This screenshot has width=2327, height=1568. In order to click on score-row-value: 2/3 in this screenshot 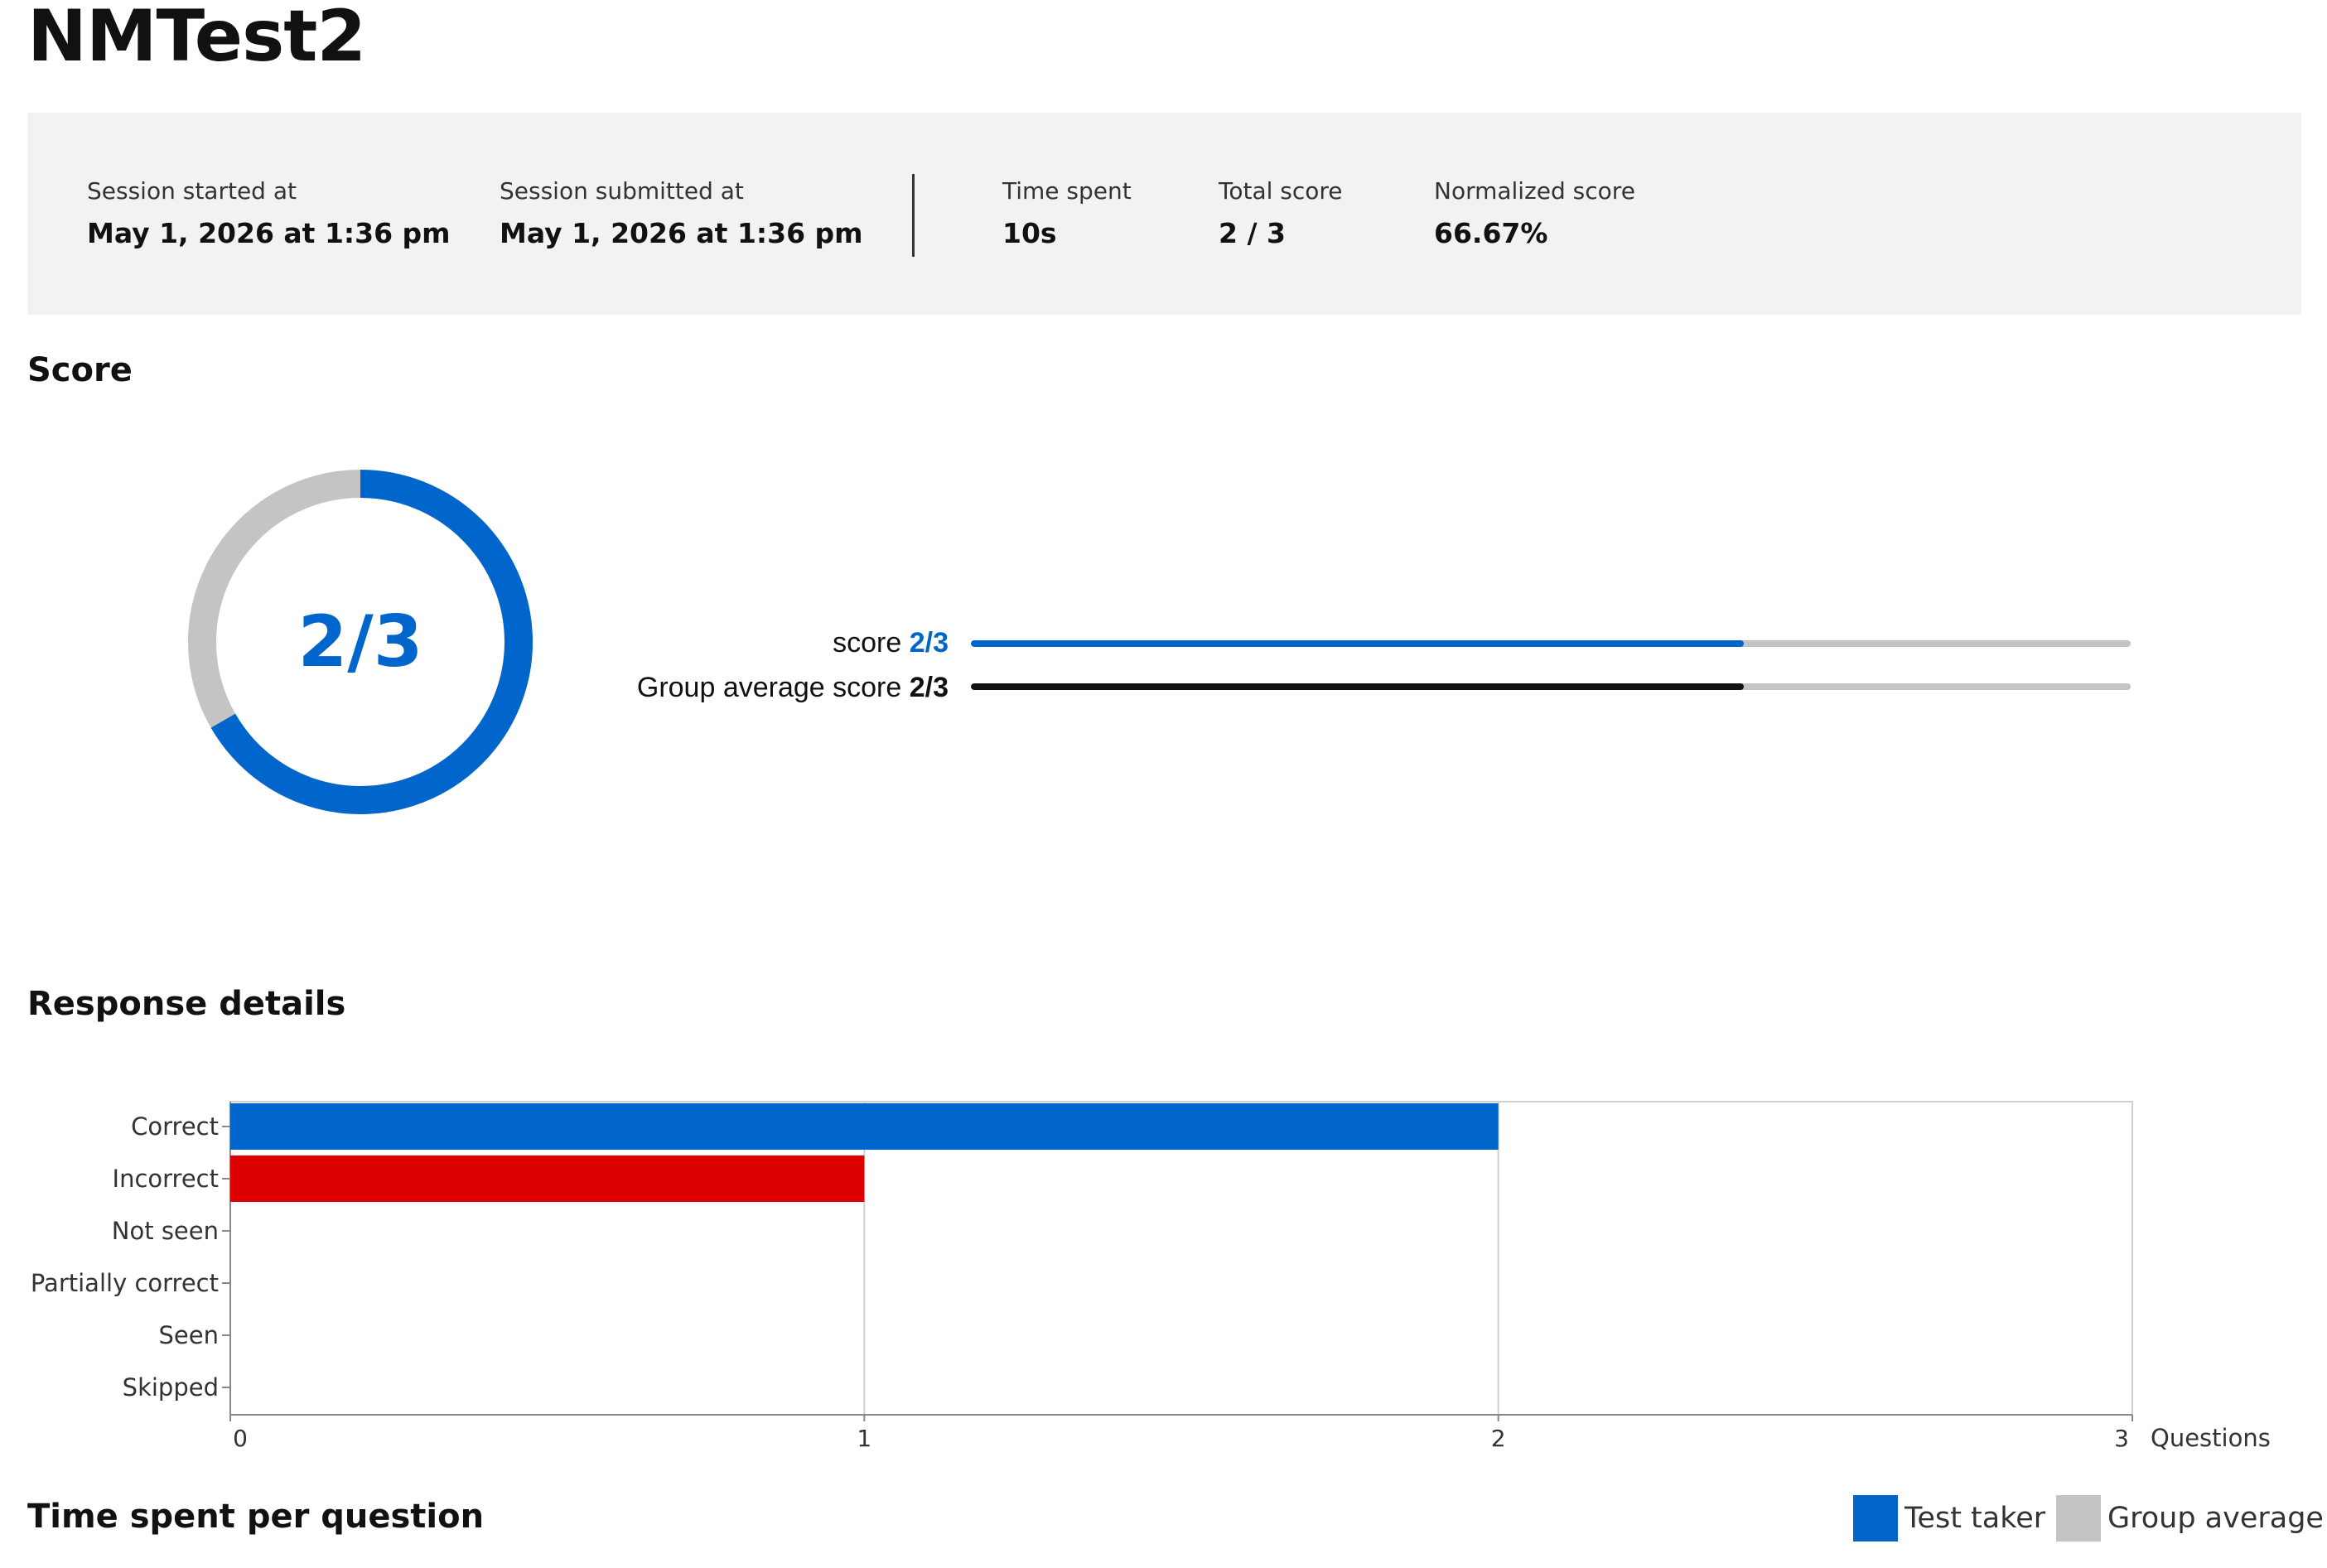, I will do `click(929, 643)`.